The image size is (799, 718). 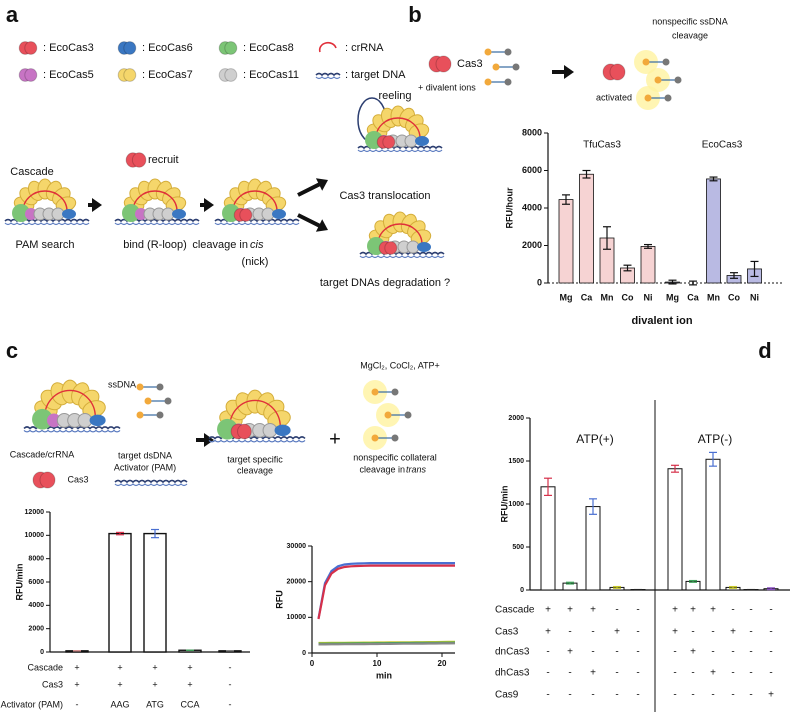 What do you see at coordinates (516, 504) in the screenshot?
I see `label: 1000` at bounding box center [516, 504].